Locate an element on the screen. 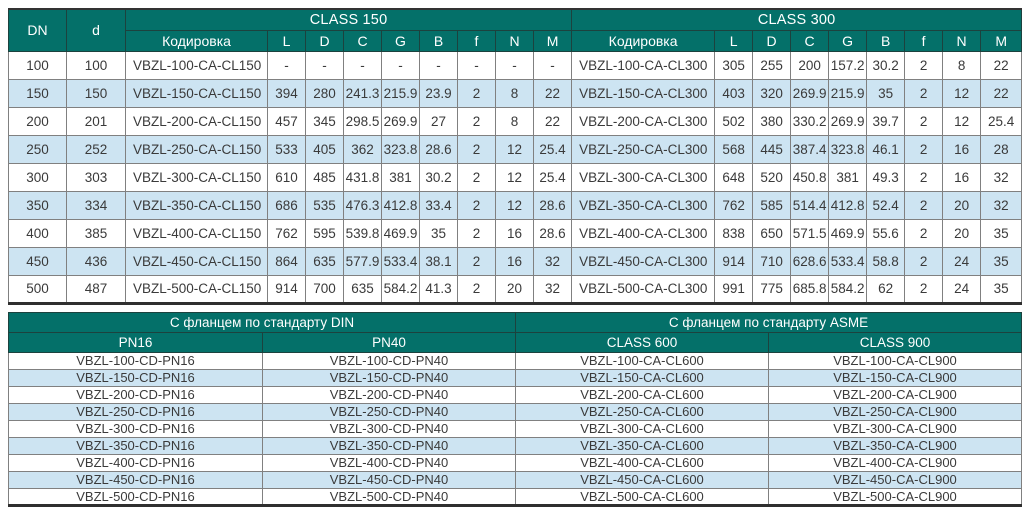 The image size is (1029, 515). value-cell: 403 is located at coordinates (734, 93).